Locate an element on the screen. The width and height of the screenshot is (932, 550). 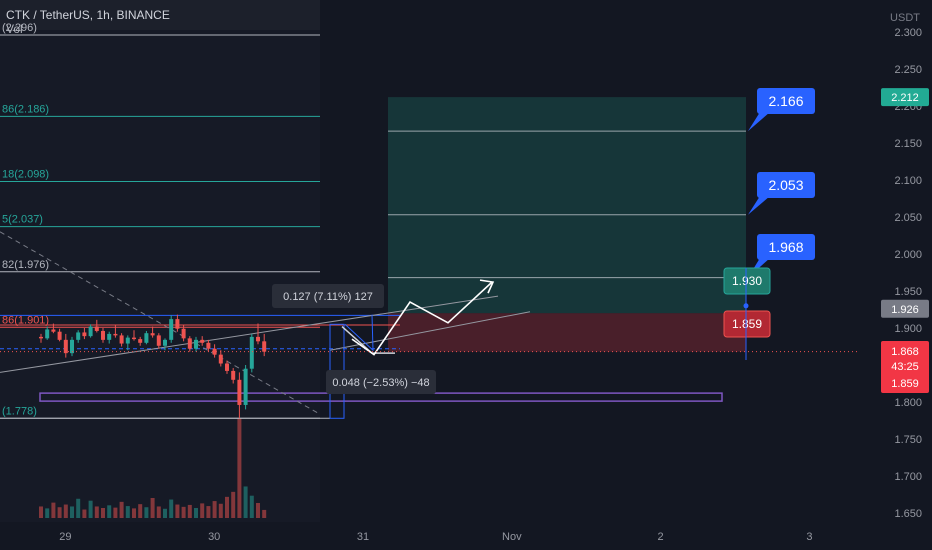
last-price-badge: 1.868 43:25 1.859 is located at coordinates (905, 367).